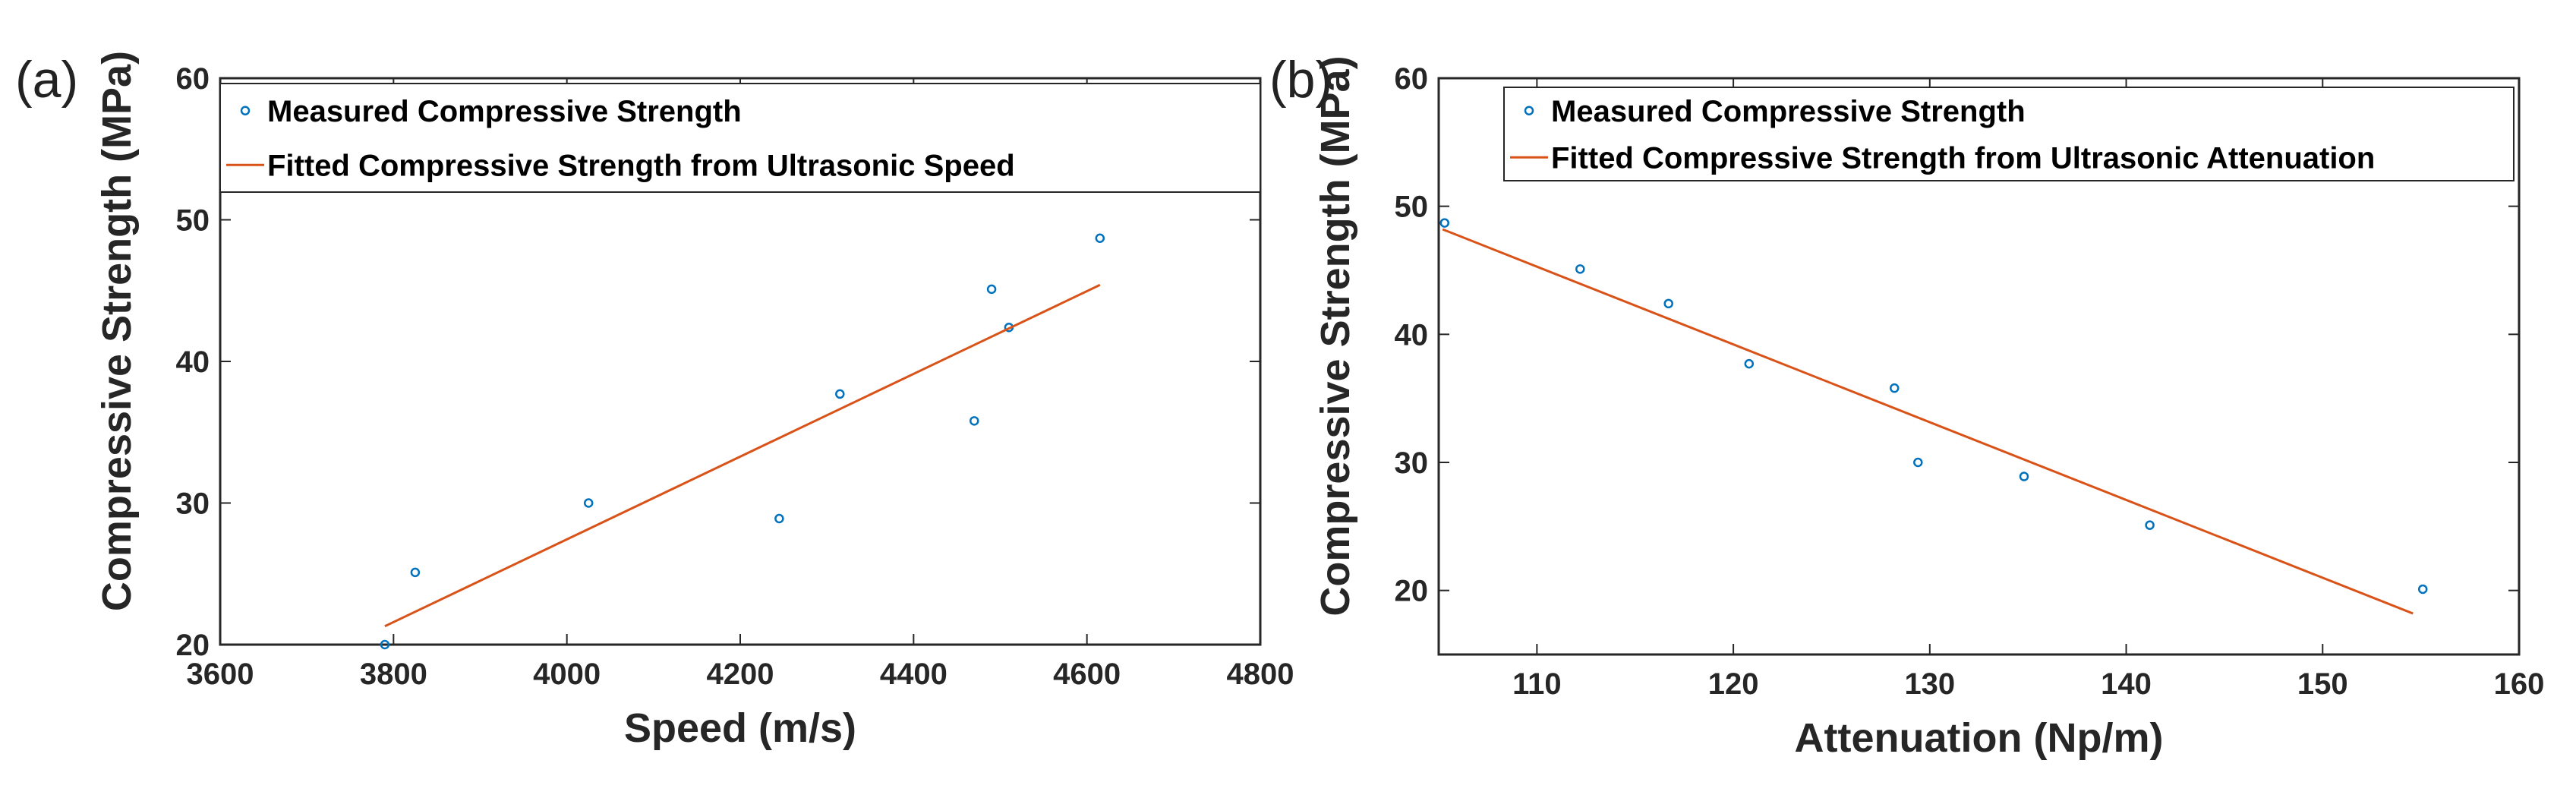  What do you see at coordinates (567, 674) in the screenshot?
I see `x-tick-label: 4000` at bounding box center [567, 674].